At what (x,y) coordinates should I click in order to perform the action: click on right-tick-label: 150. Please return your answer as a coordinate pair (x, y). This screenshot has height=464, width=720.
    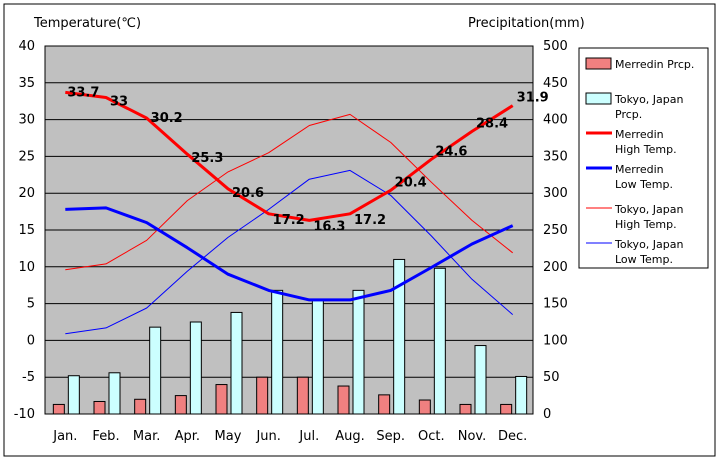
    Looking at the image, I should click on (555, 304).